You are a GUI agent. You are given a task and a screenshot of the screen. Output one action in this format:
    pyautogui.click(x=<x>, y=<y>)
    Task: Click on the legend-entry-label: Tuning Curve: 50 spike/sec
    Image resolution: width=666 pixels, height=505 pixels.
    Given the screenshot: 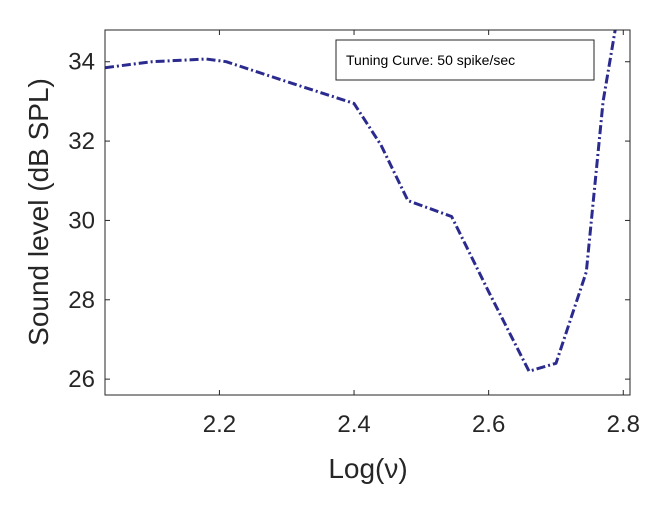 What is the action you would take?
    pyautogui.click(x=430, y=60)
    